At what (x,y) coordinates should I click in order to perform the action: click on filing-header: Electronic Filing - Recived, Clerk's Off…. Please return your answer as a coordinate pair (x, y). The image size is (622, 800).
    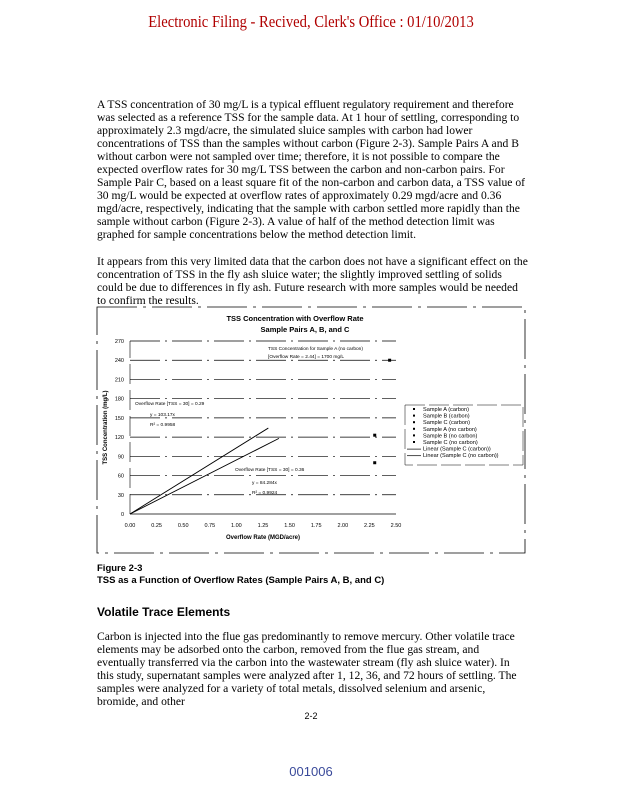
    Looking at the image, I should click on (311, 21).